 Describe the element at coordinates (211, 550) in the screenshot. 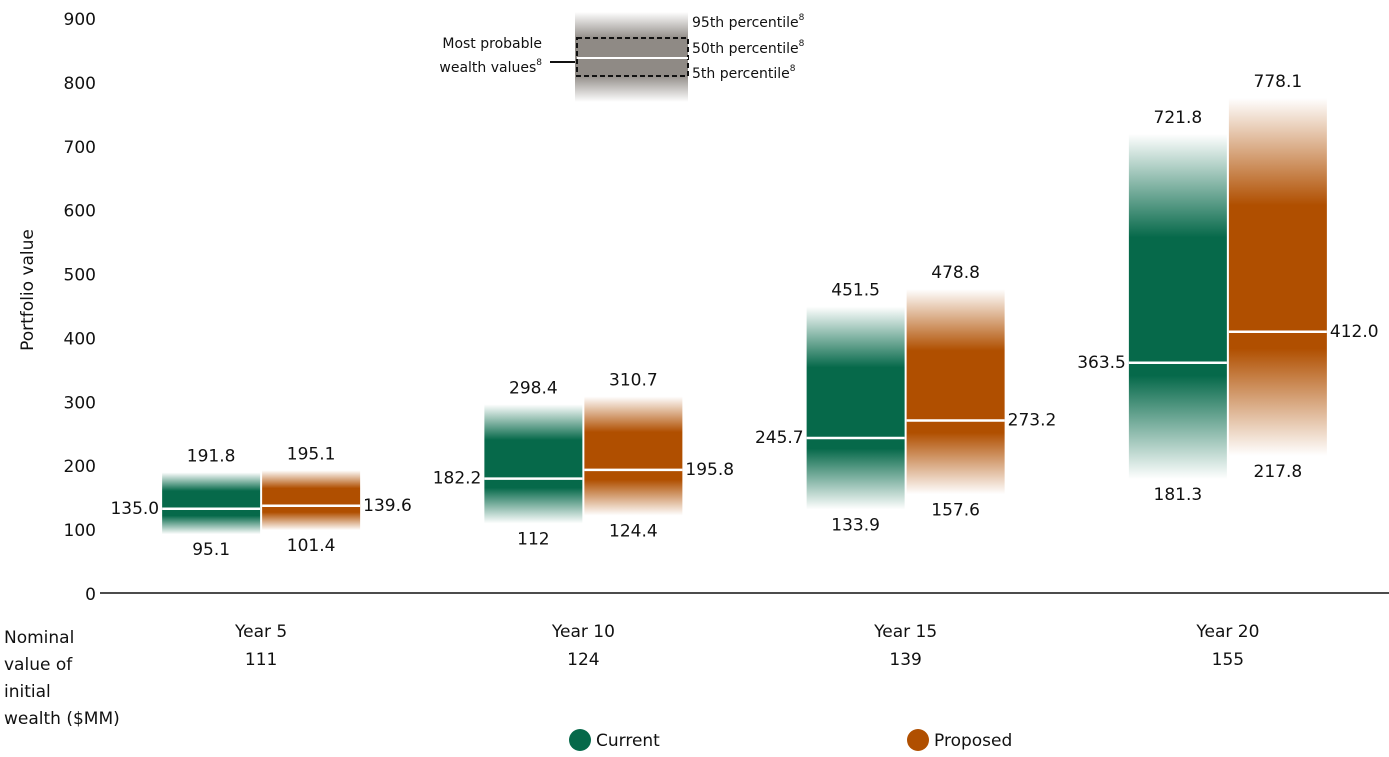

I see `low-label: 95.1` at that location.